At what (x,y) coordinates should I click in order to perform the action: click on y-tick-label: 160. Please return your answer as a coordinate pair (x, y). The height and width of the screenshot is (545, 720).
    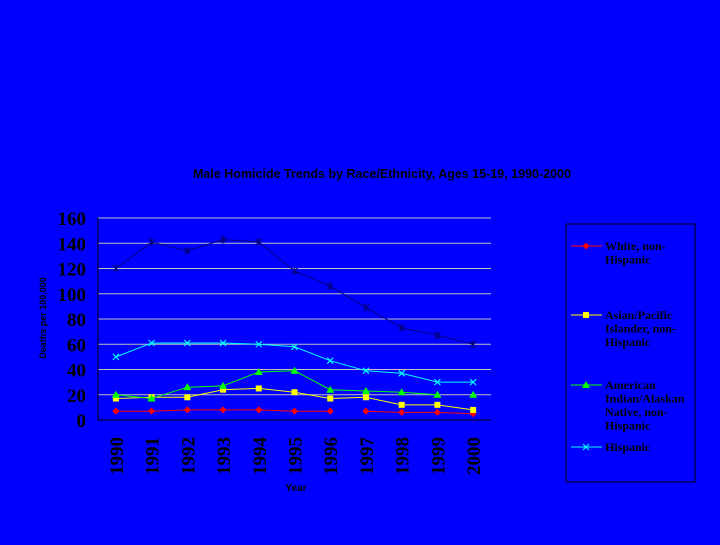
    Looking at the image, I should click on (72, 219).